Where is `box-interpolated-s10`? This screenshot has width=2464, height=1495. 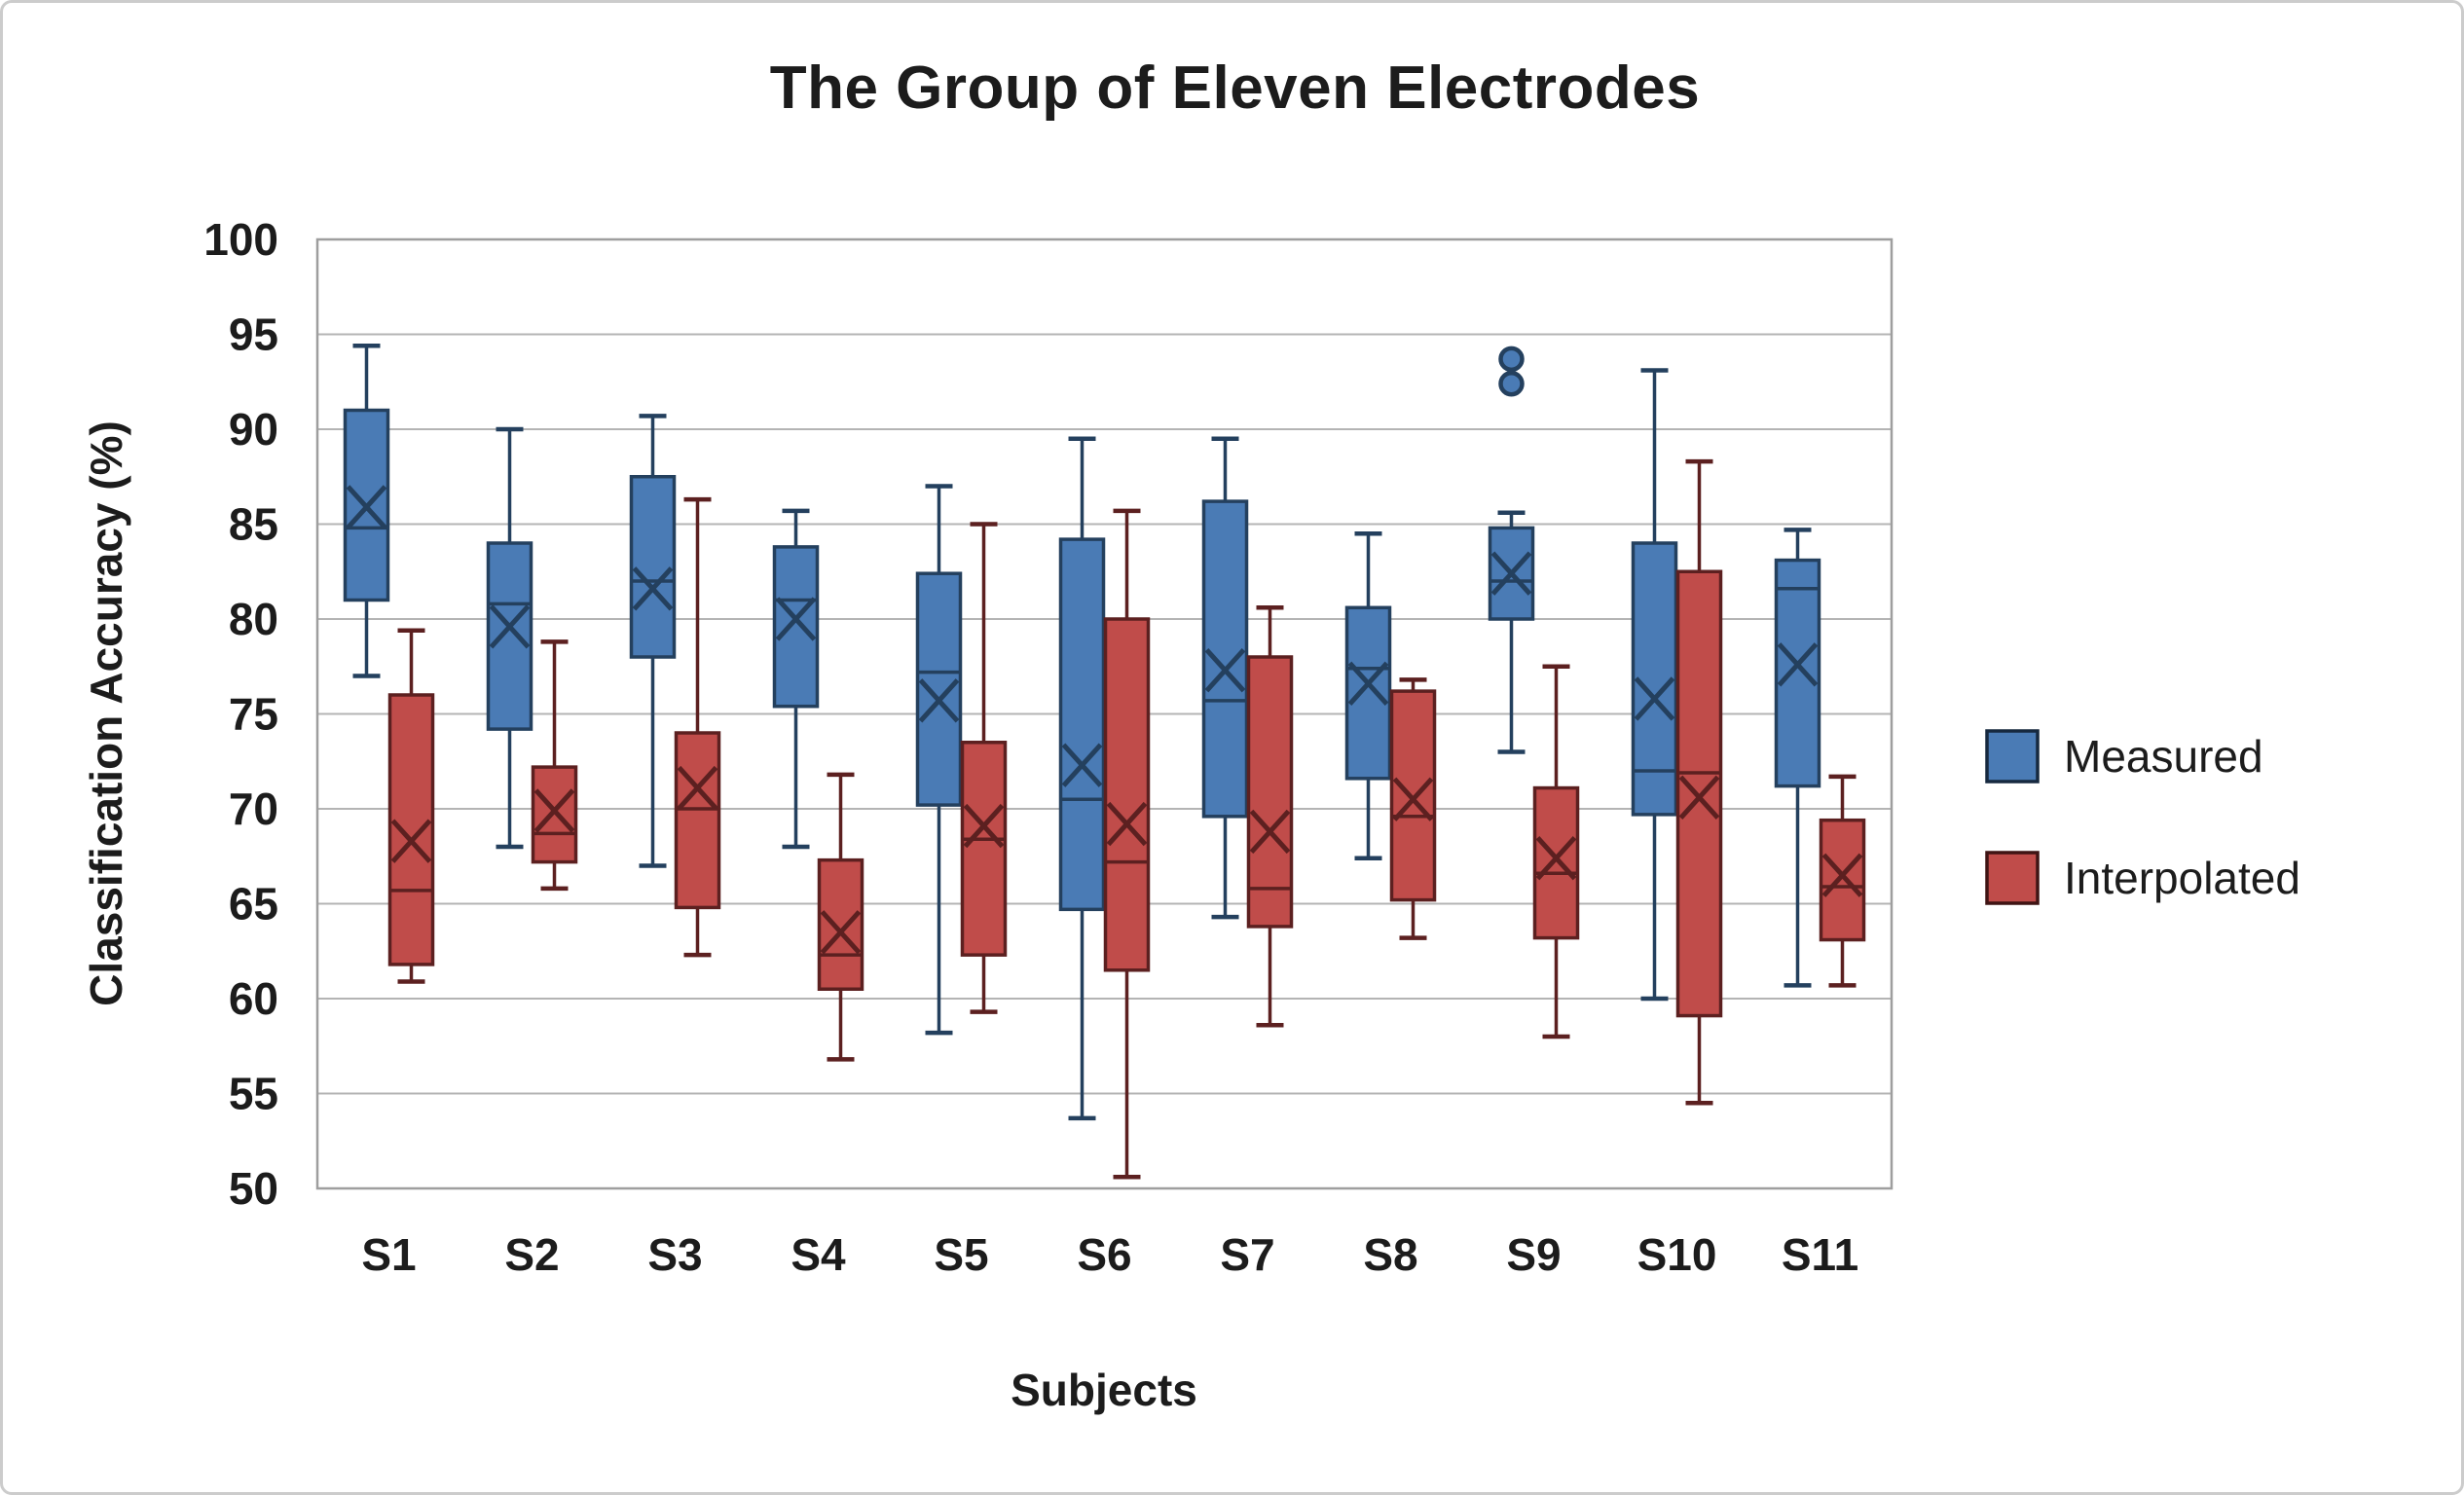 box-interpolated-s10 is located at coordinates (1699, 782).